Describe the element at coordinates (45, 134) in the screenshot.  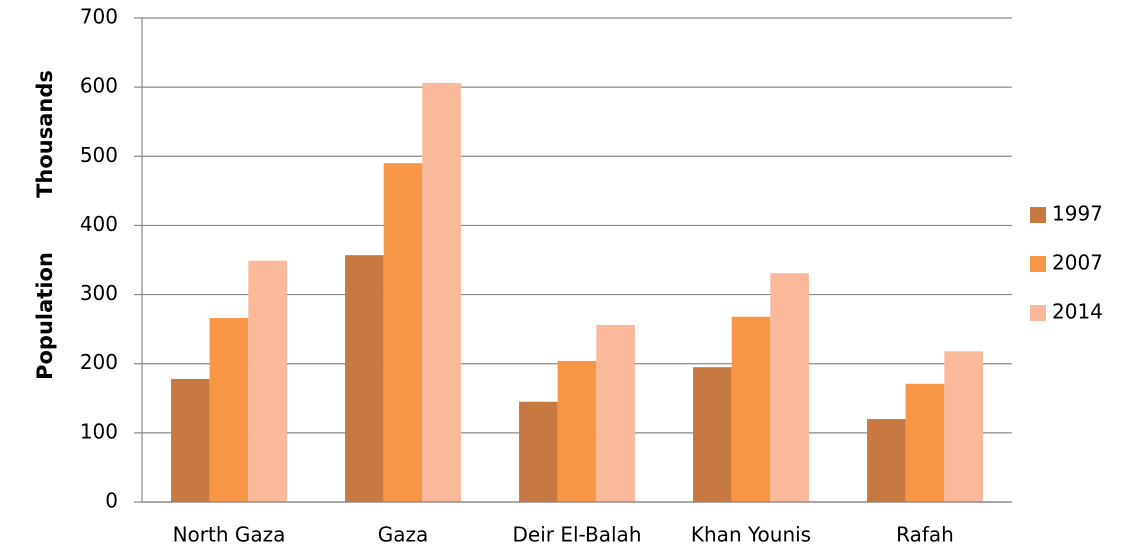
I see `y-axis-units: Thousands` at that location.